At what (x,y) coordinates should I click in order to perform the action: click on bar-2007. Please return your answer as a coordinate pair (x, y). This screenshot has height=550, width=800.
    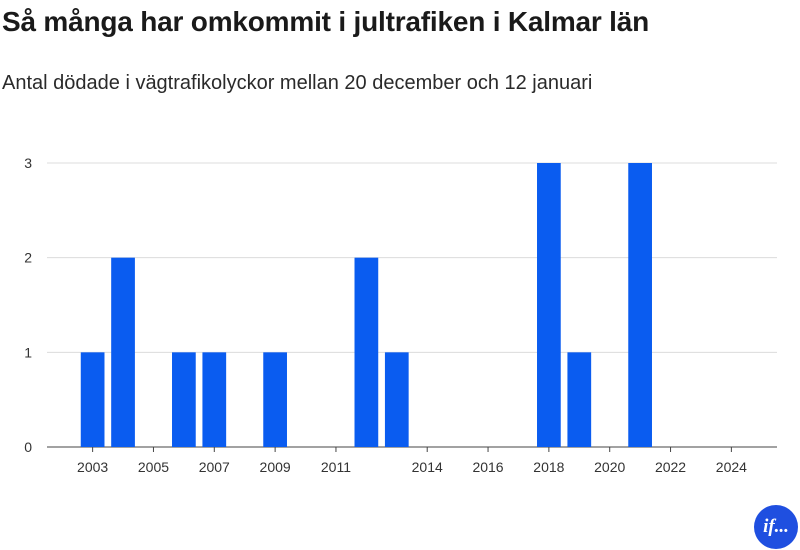
    Looking at the image, I should click on (214, 399).